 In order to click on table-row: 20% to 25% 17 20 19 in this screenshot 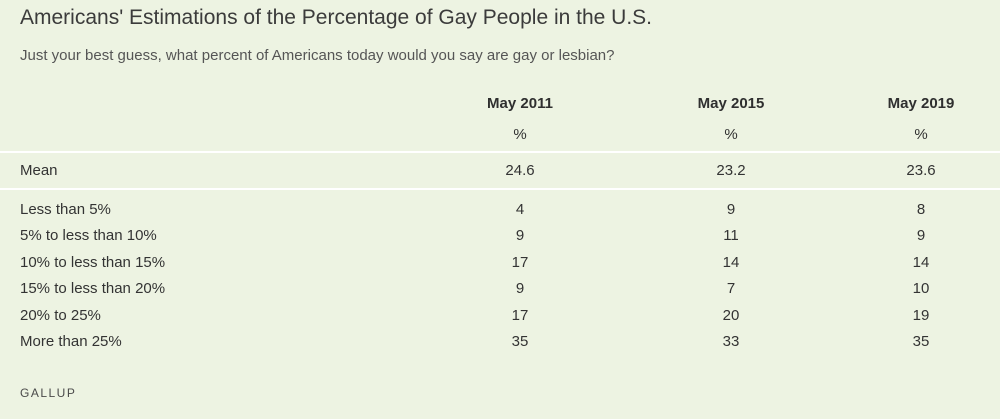, I will do `click(500, 315)`.